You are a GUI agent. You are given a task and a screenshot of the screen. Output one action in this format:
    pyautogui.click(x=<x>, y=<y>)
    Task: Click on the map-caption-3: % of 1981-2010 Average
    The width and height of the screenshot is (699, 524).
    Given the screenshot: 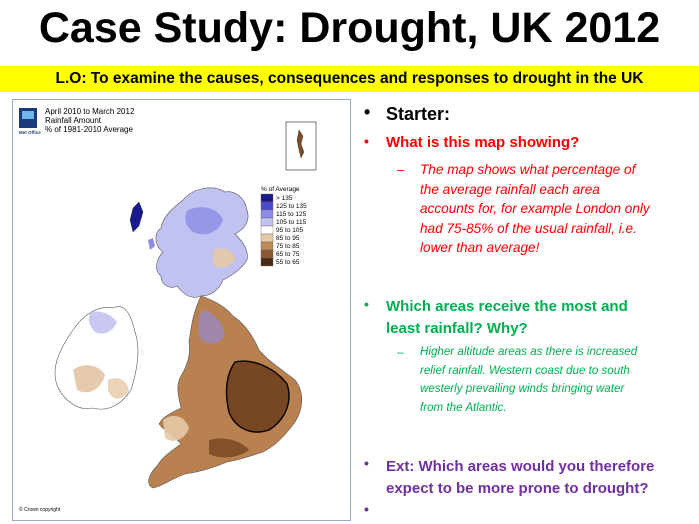 What is the action you would take?
    pyautogui.click(x=89, y=129)
    